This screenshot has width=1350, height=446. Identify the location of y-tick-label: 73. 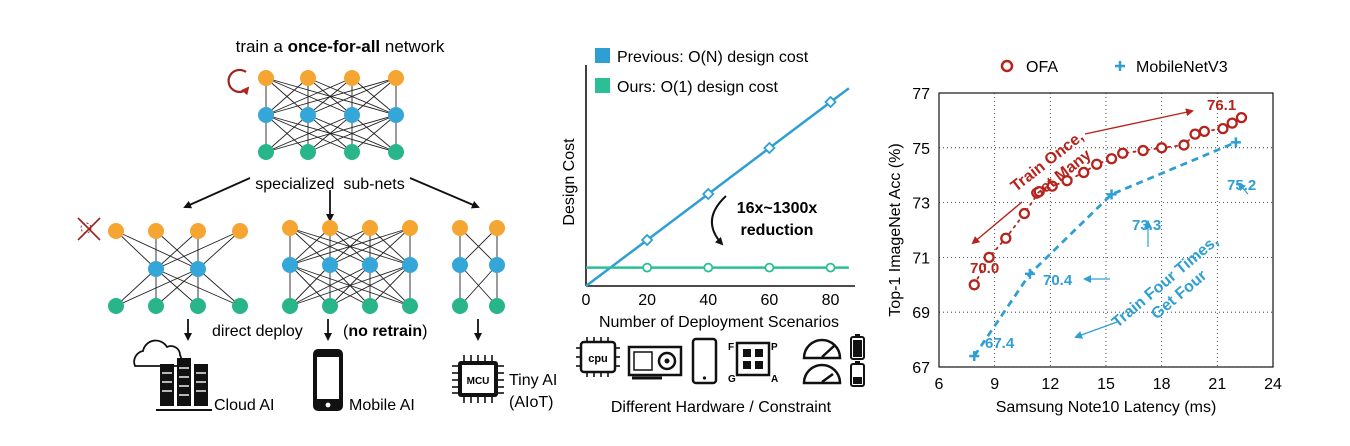
(921, 204).